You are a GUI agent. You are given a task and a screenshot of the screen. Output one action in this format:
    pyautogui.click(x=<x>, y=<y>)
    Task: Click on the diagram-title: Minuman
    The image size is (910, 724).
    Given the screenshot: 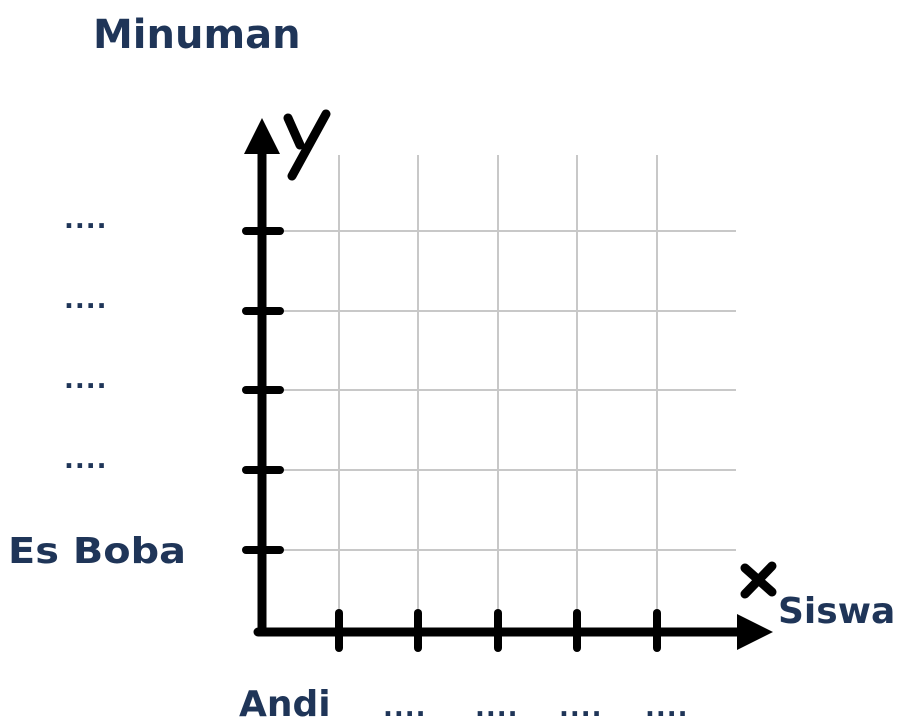 What is the action you would take?
    pyautogui.click(x=197, y=35)
    